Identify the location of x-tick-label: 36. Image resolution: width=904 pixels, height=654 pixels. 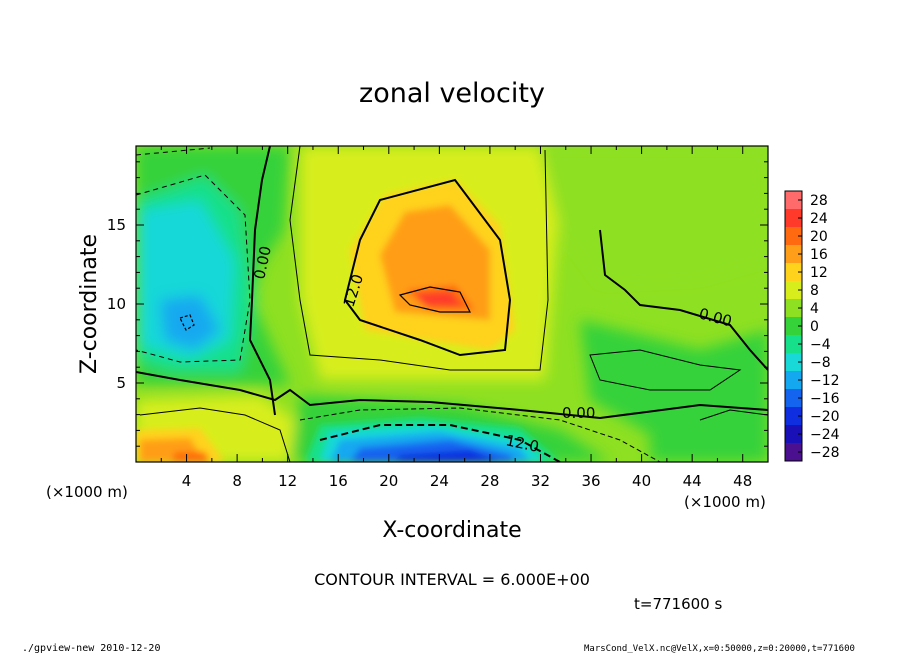
(590, 481).